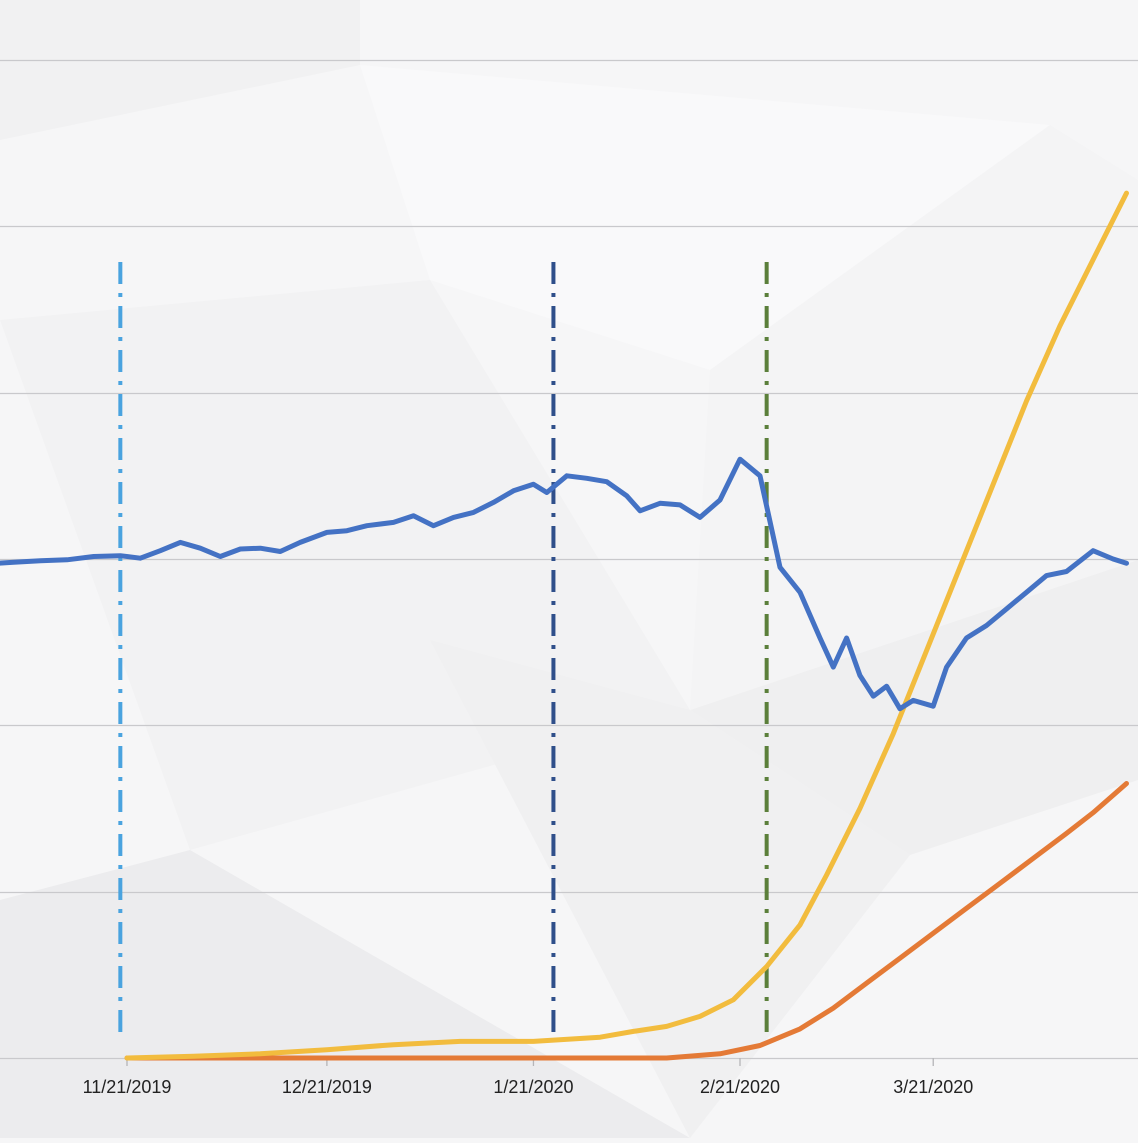 Image resolution: width=1138 pixels, height=1143 pixels. Describe the element at coordinates (933, 1087) in the screenshot. I see `x-tick-label: 3/21/2020` at that location.